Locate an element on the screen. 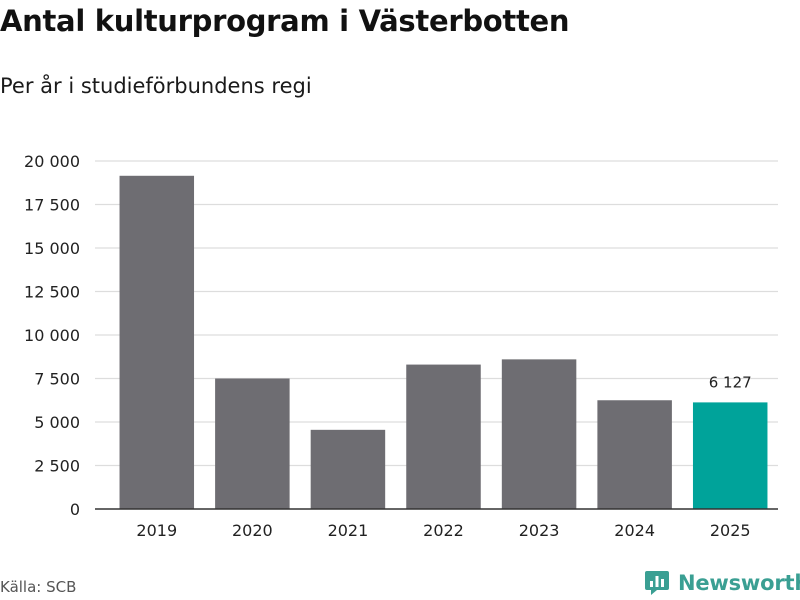  data-label: 6 127 is located at coordinates (730, 382).